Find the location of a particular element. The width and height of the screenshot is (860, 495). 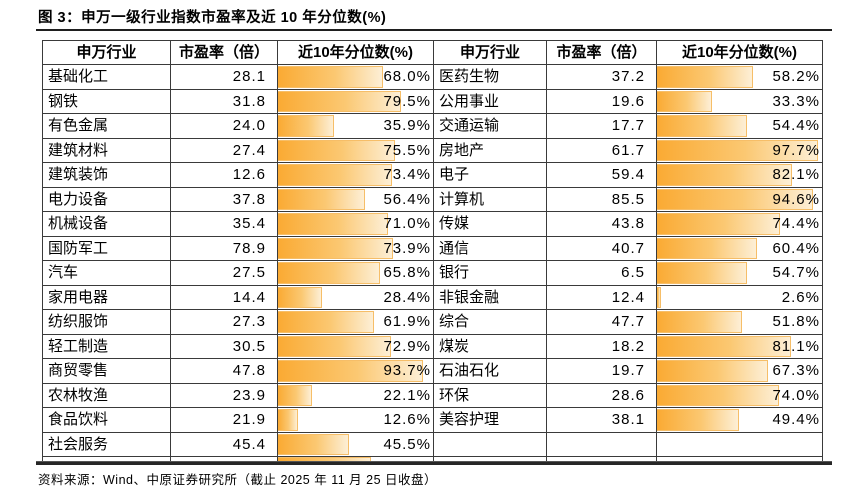

pe-value-cell: 21.9 is located at coordinates (224, 420).